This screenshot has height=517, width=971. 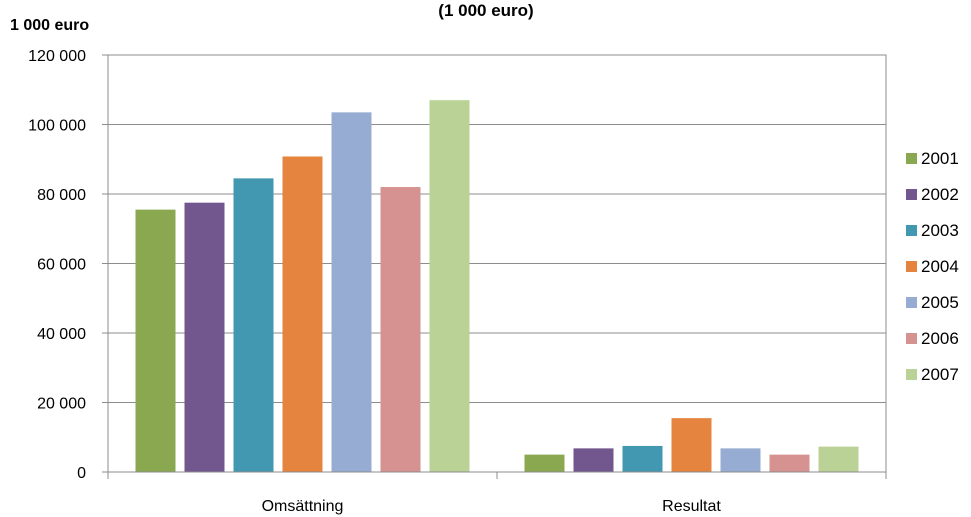 I want to click on y-tick-labels: 0 20 000 40 000 60 000 80 000 100 000 120 000, so click(x=57, y=265).